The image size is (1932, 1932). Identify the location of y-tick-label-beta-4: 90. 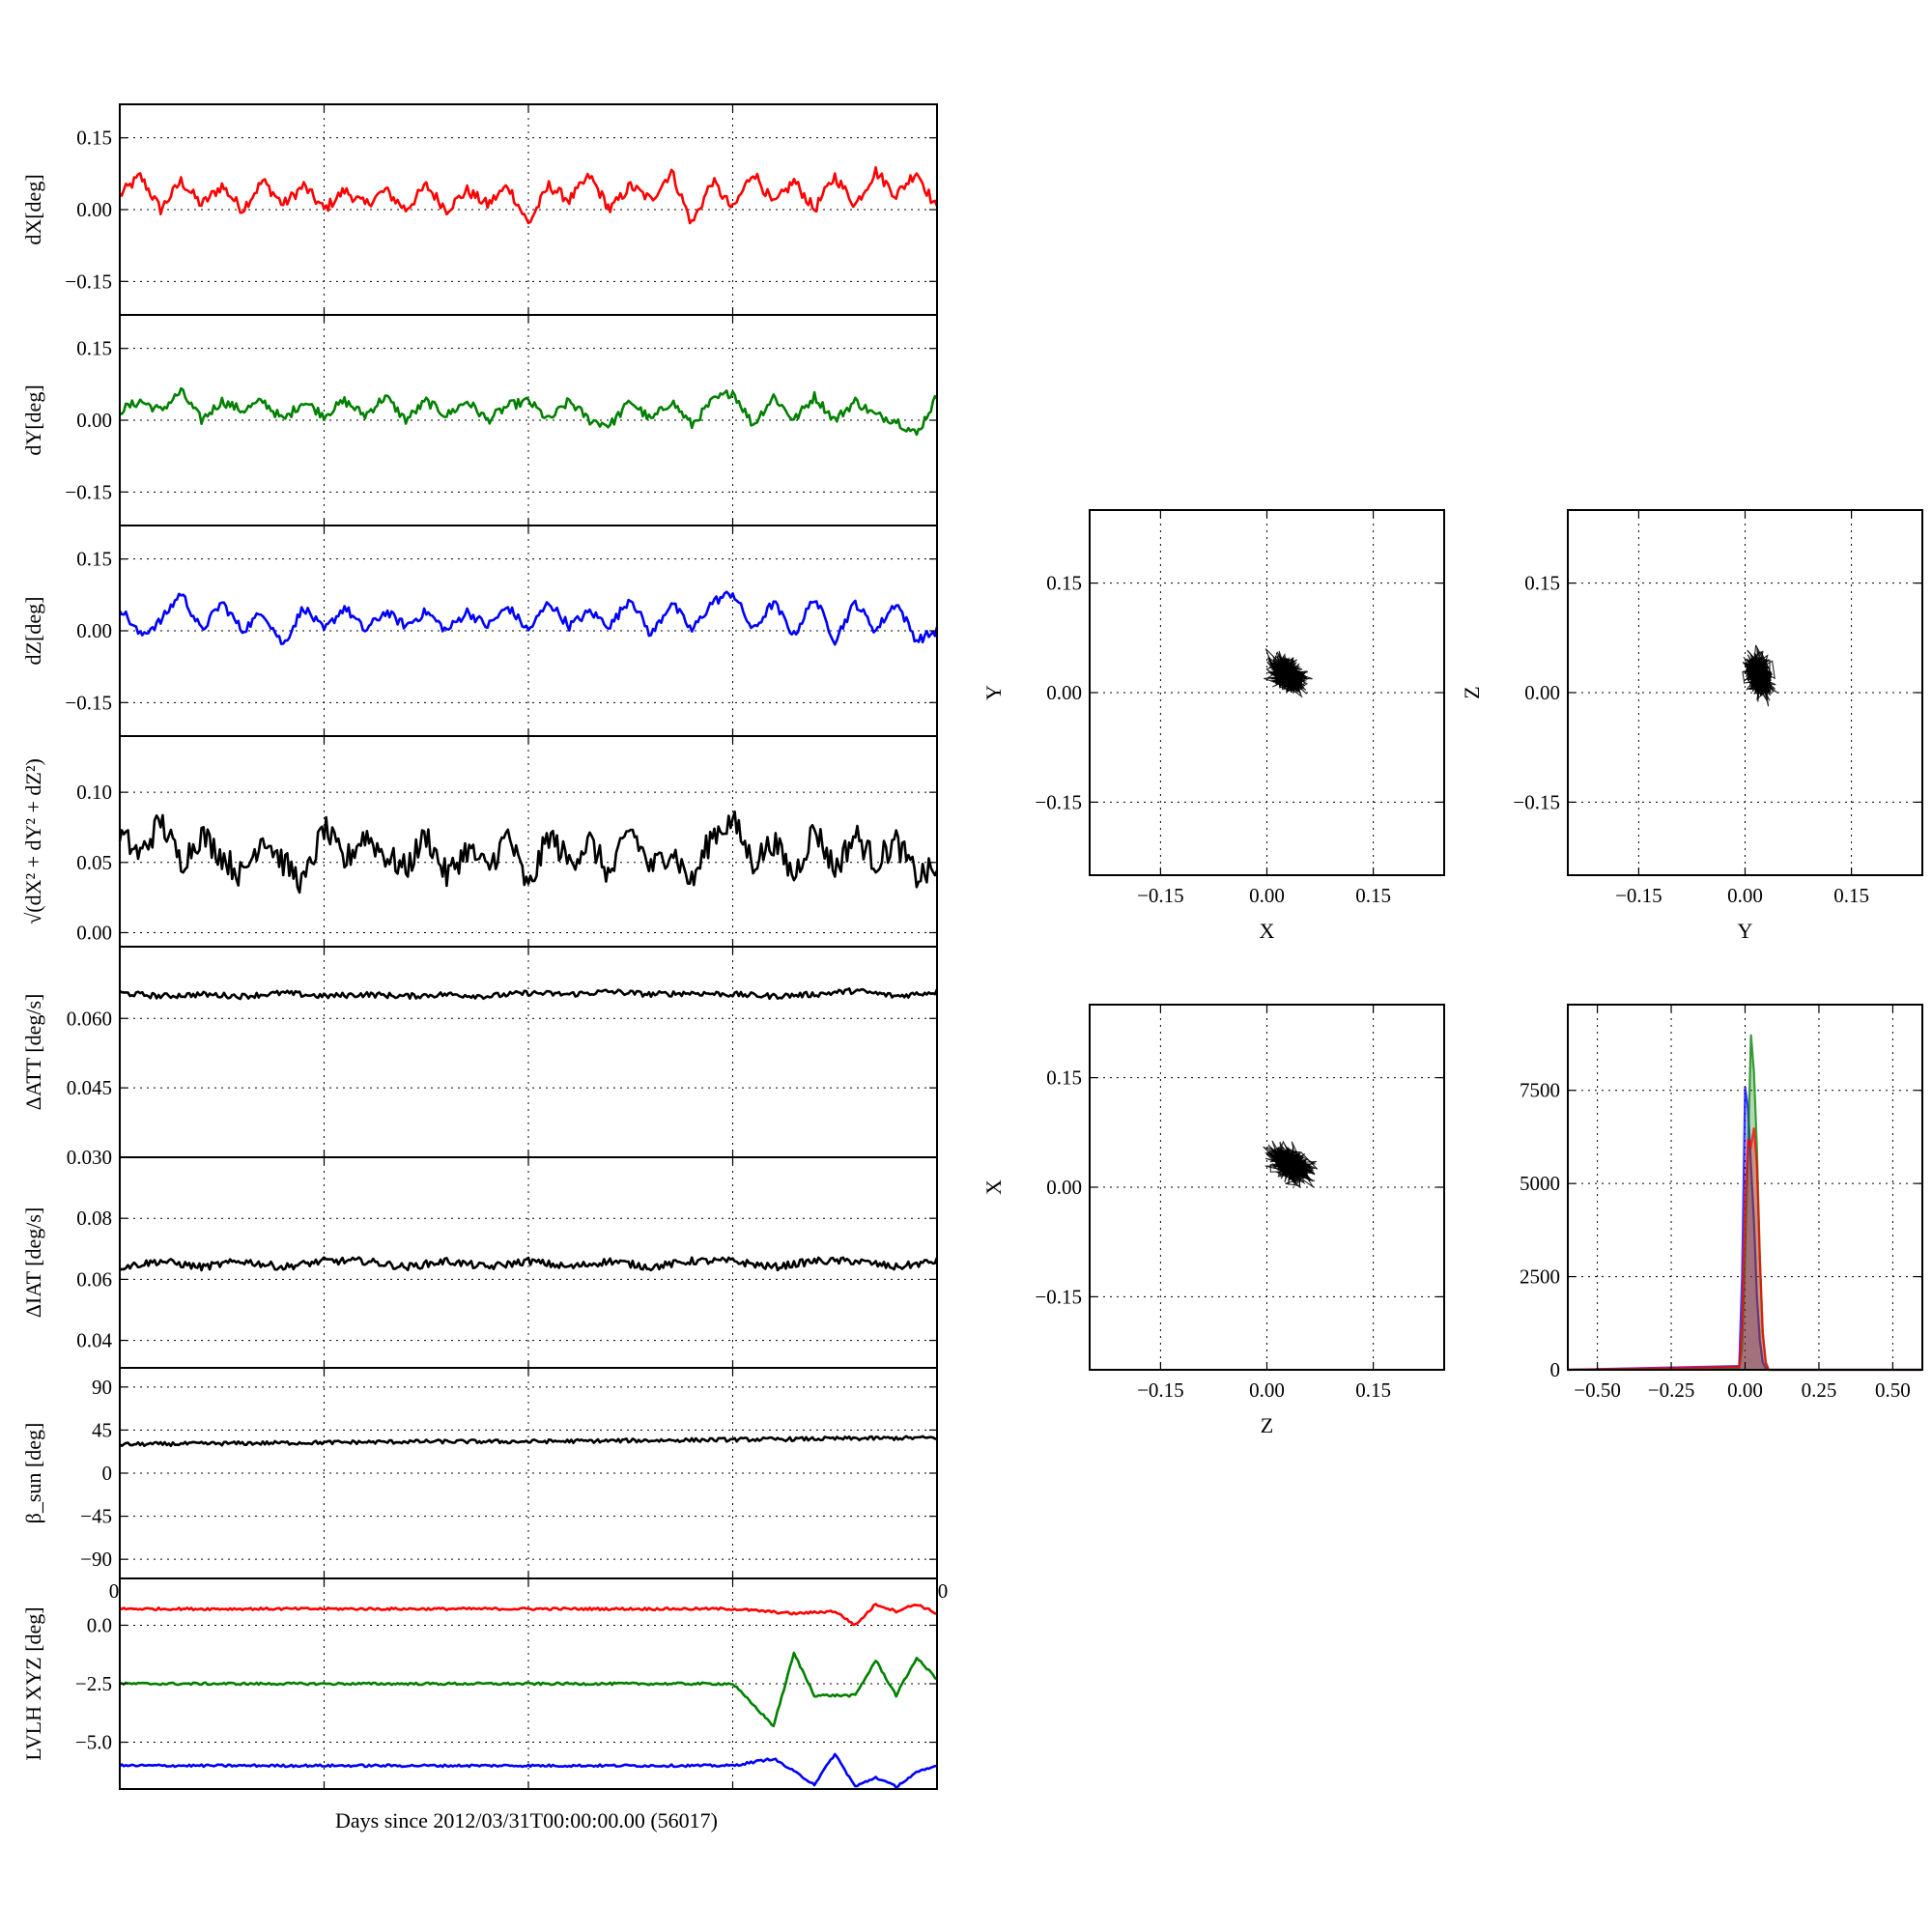
(102, 1387).